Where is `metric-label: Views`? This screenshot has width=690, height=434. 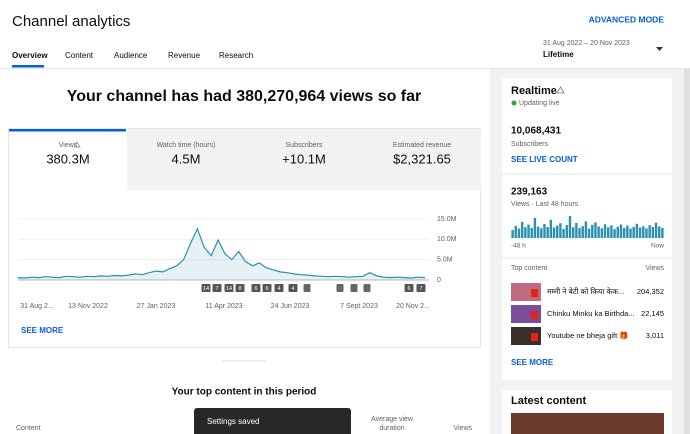 metric-label: Views is located at coordinates (68, 145).